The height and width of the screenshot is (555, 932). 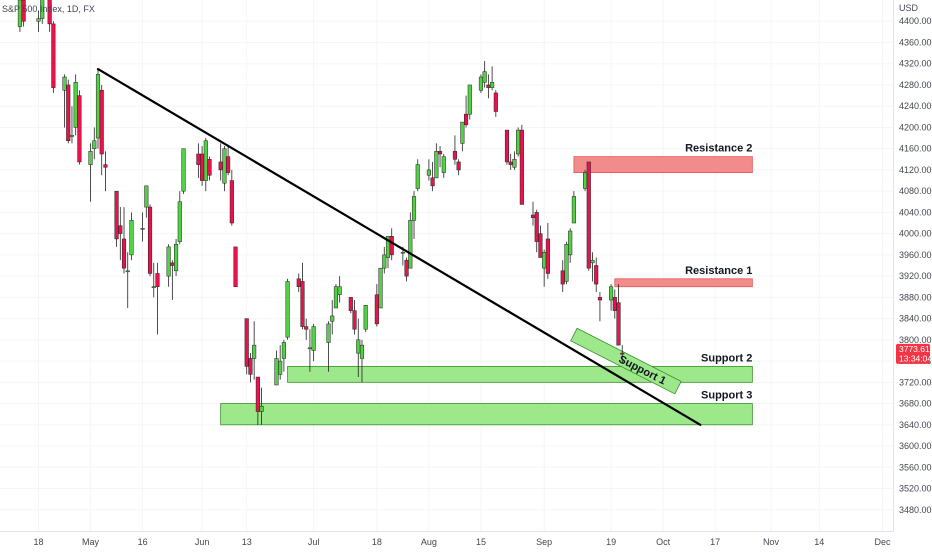 What do you see at coordinates (915, 489) in the screenshot?
I see `price-tick-label: 3520.00` at bounding box center [915, 489].